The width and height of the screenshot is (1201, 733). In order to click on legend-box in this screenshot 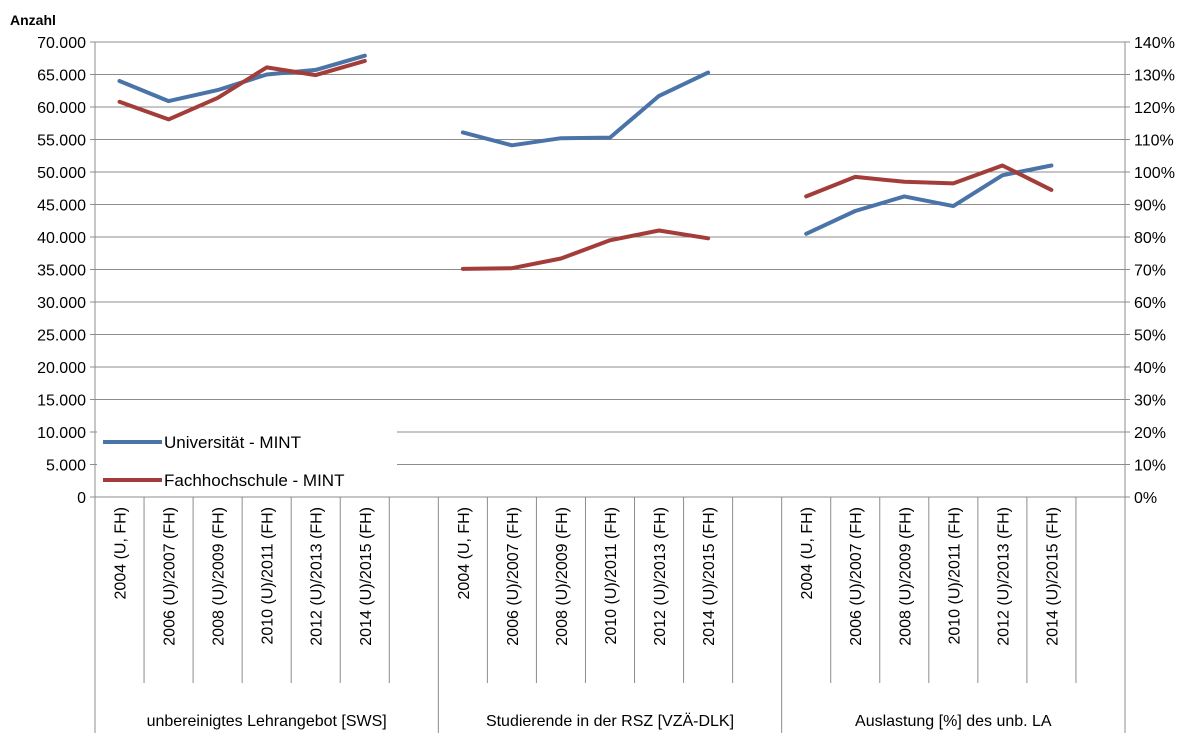, I will do `click(247, 459)`.